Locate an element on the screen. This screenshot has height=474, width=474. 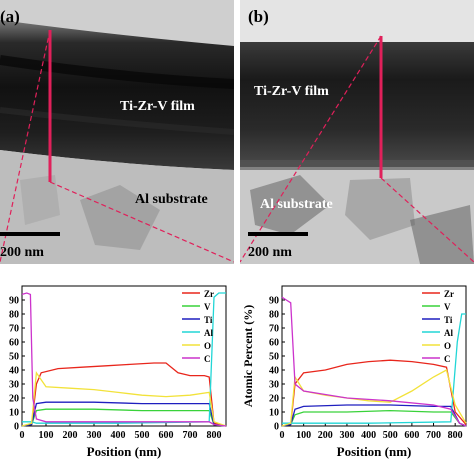
interface-layer is located at coordinates (357, 165).